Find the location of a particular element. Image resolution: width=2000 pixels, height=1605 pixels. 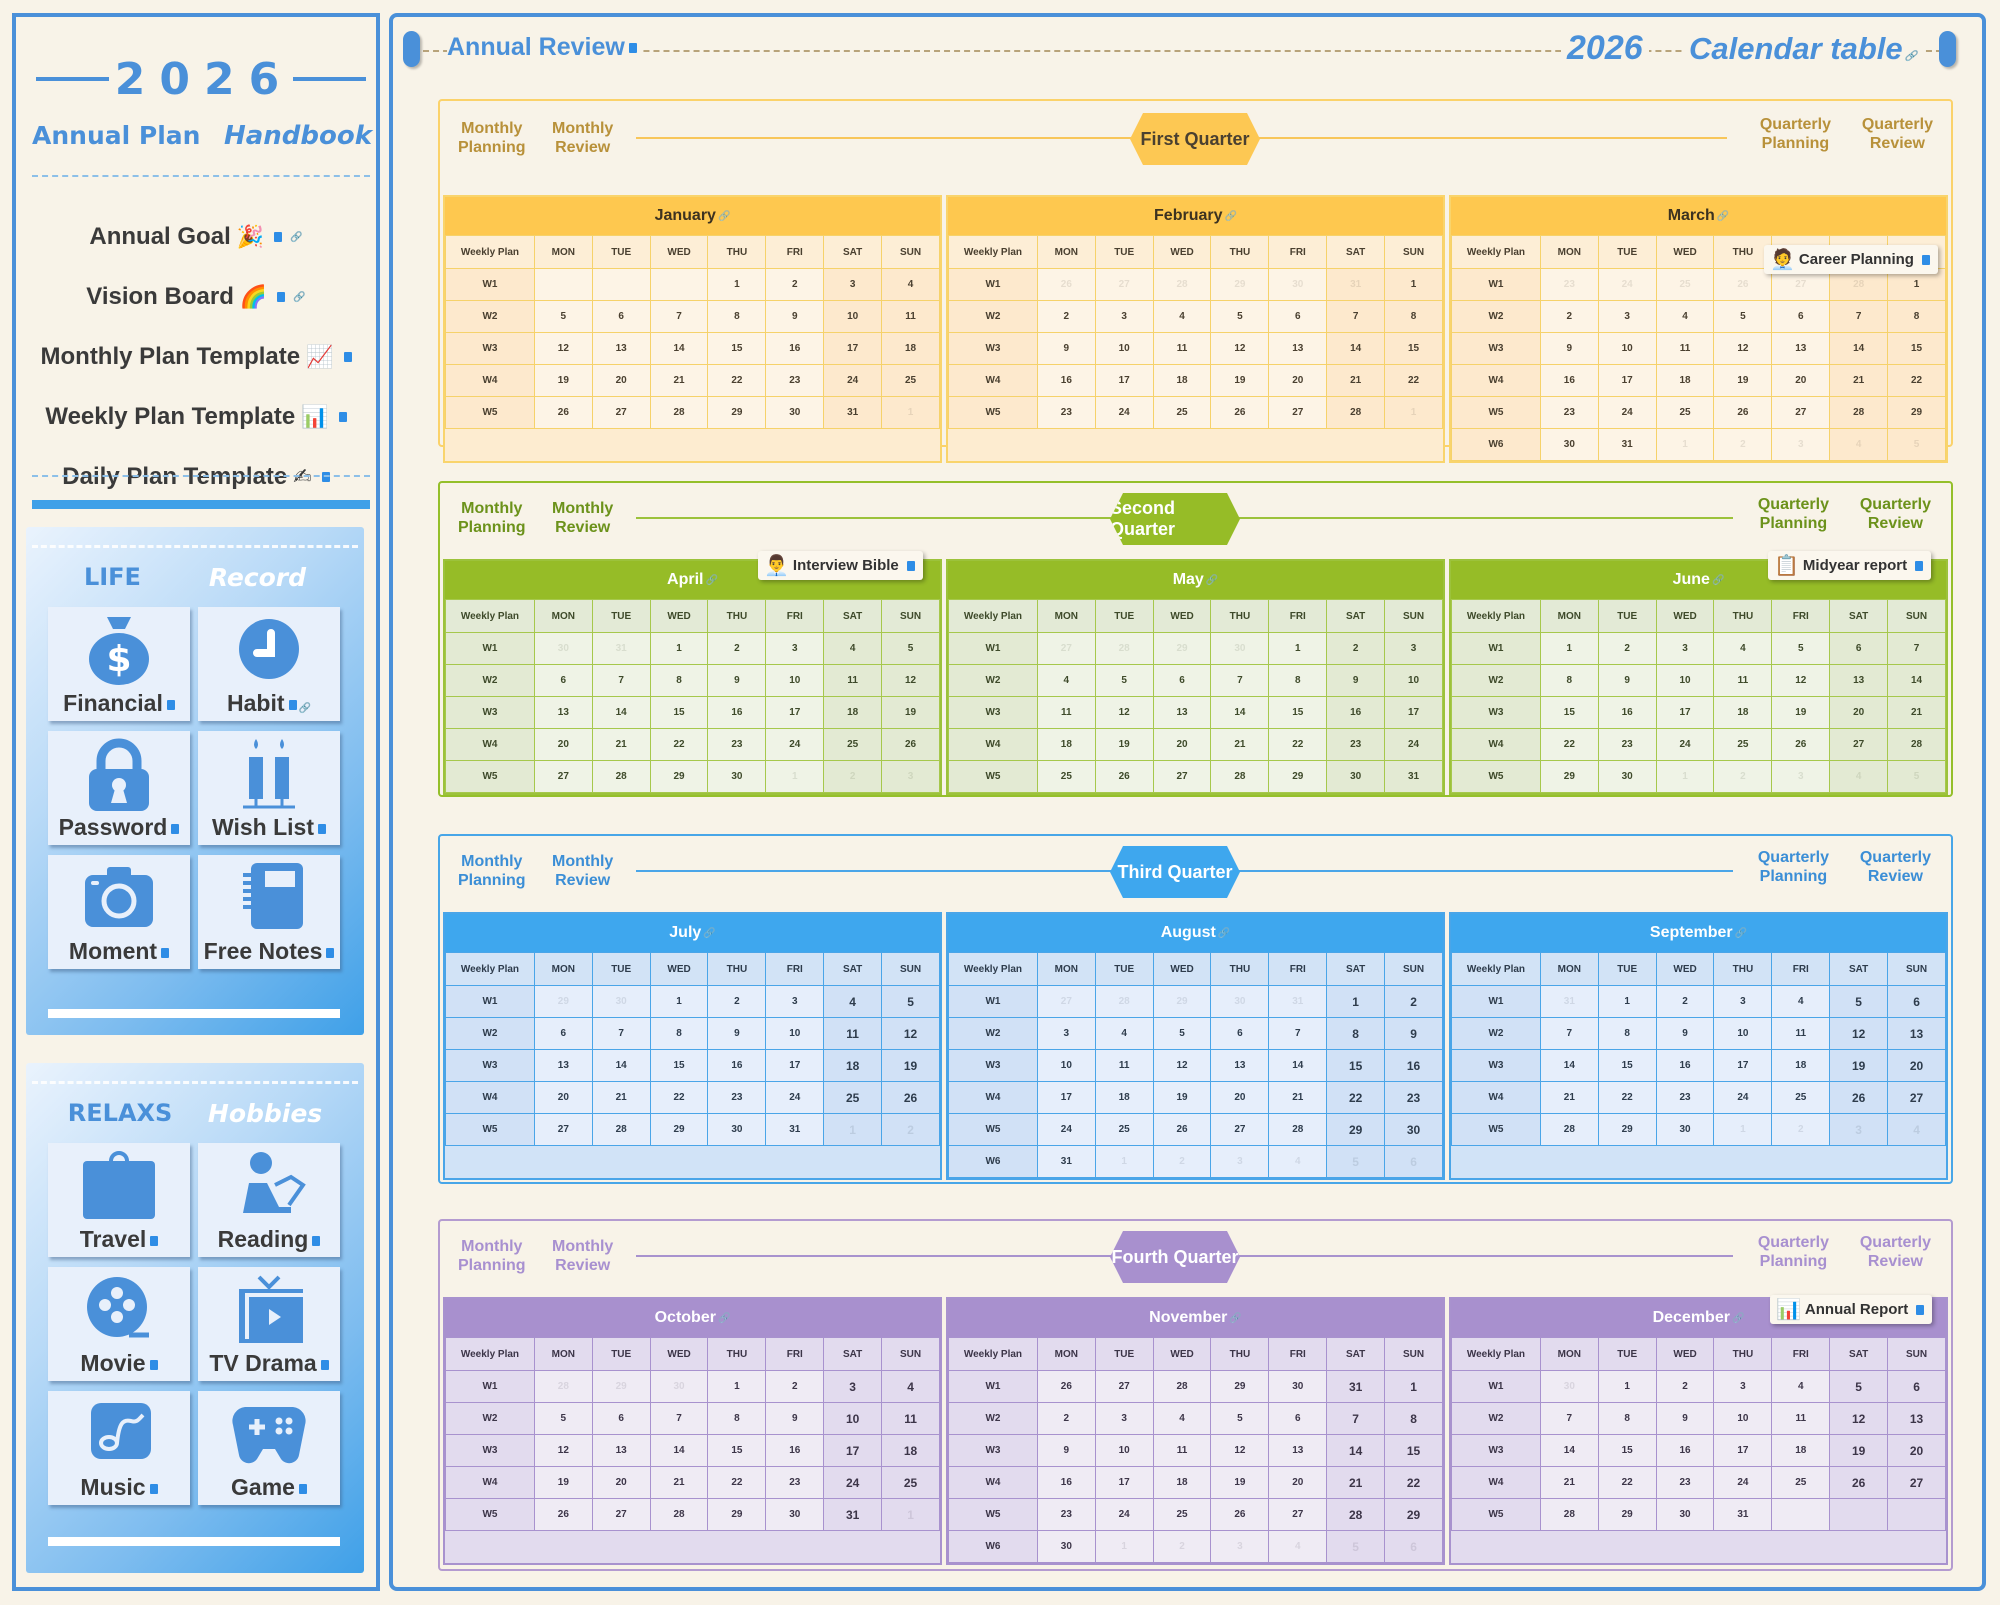

month-title: February 🔗 is located at coordinates (1195, 216).